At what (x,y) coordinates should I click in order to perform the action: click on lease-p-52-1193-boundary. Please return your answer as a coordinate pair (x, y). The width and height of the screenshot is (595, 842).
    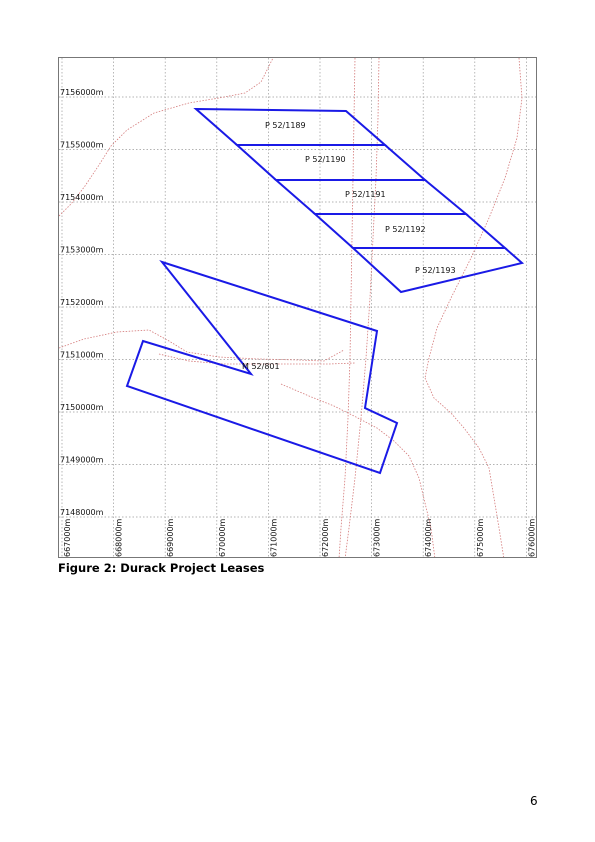
    Looking at the image, I should click on (437, 270).